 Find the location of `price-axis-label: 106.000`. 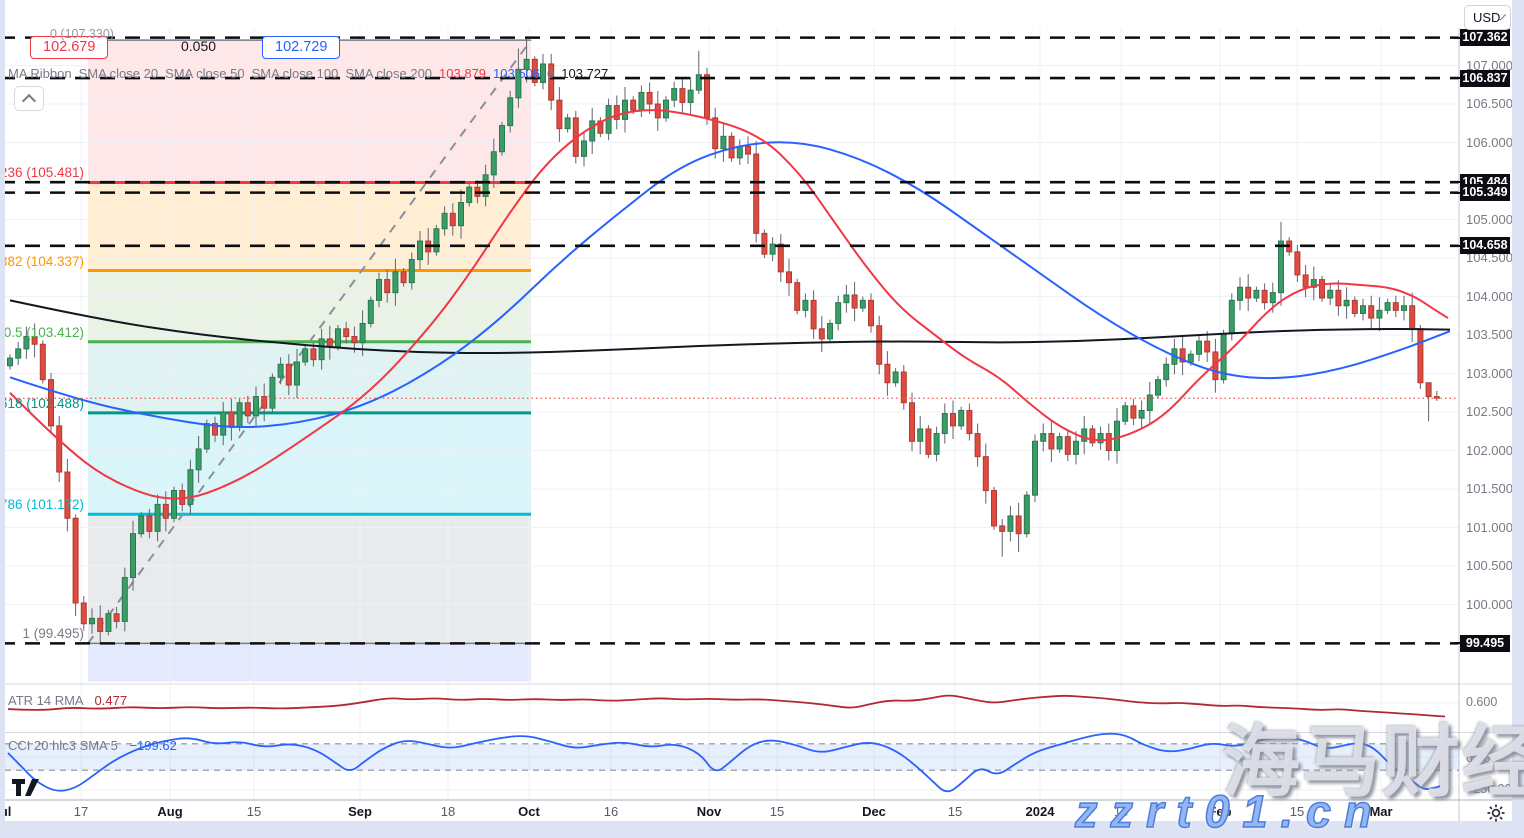

price-axis-label: 106.000 is located at coordinates (1489, 142).